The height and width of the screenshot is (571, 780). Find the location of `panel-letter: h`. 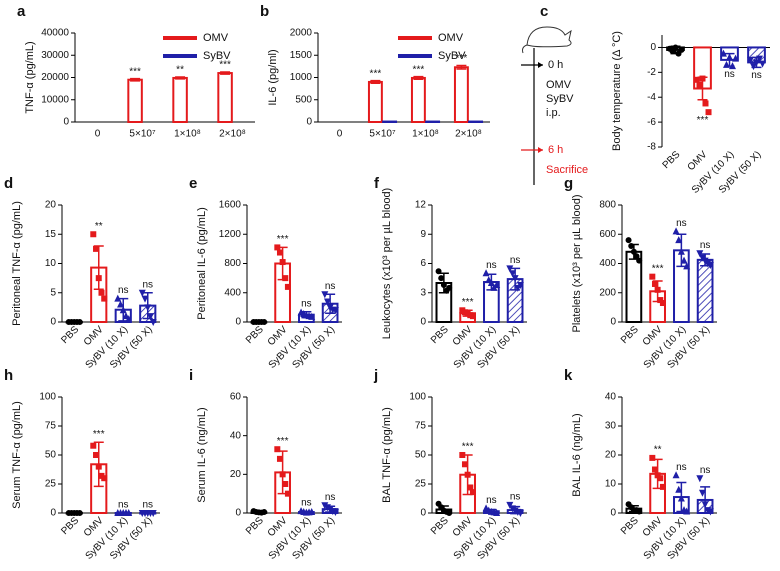

panel-letter: h is located at coordinates (8, 375).